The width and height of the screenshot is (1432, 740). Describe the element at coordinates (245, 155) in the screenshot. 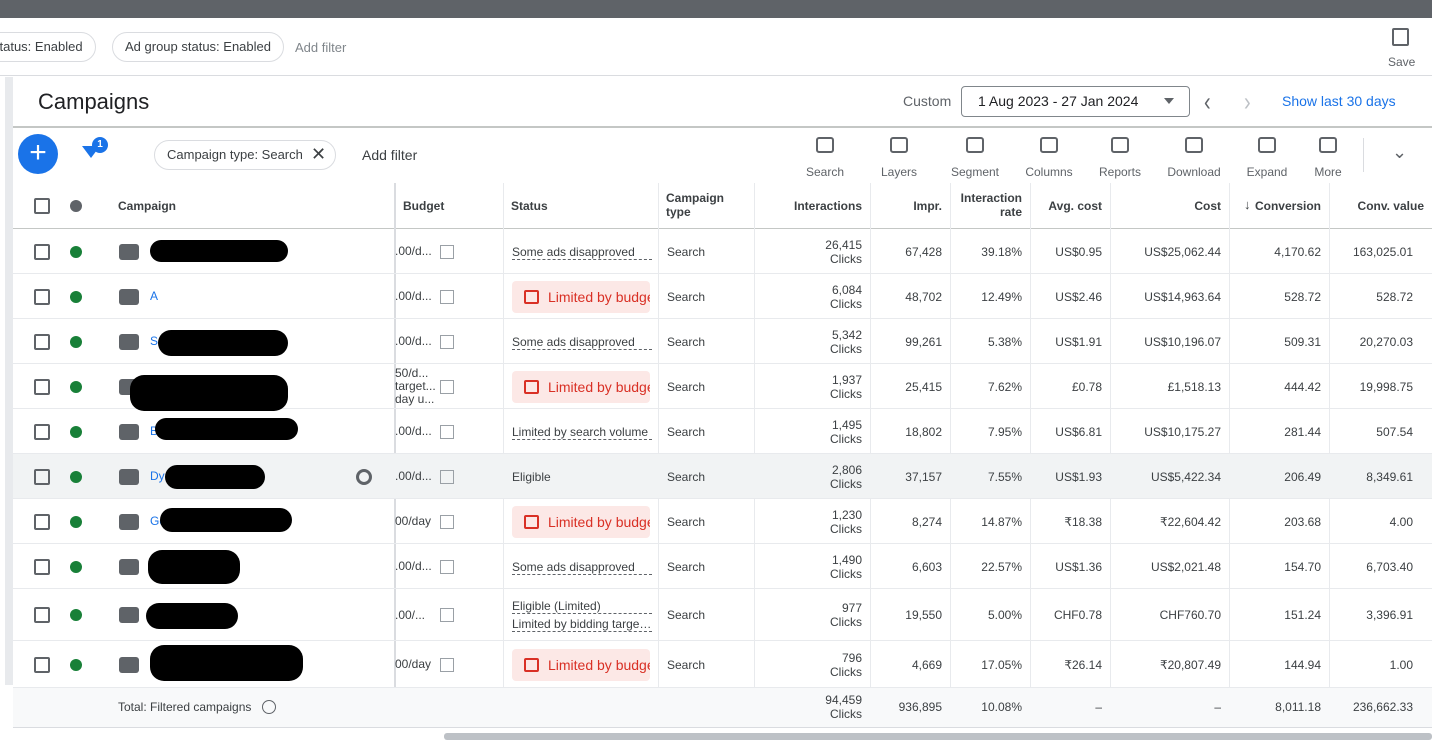

I see `type-chip: Campaign type: Search` at that location.